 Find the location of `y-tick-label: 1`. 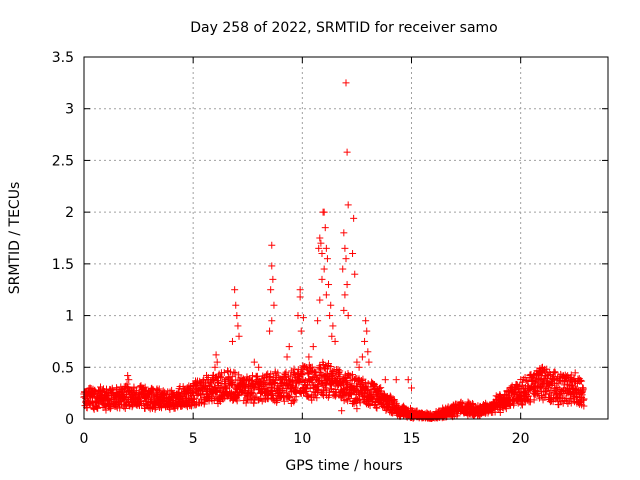

y-tick-label: 1 is located at coordinates (69, 317).